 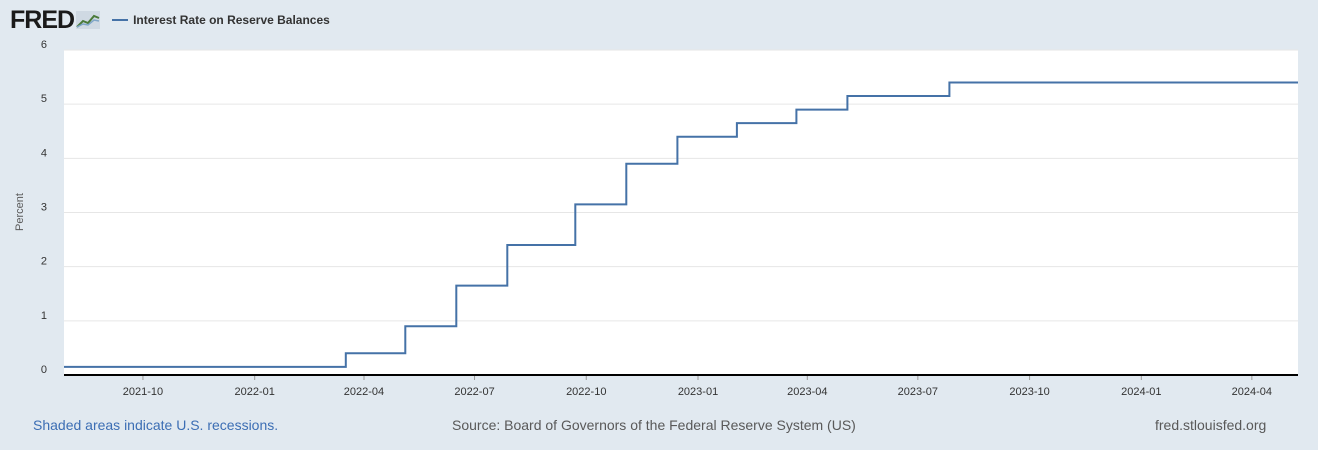 What do you see at coordinates (156, 425) in the screenshot?
I see `recession-note: Shaded areas indicate U.S. recessions.` at bounding box center [156, 425].